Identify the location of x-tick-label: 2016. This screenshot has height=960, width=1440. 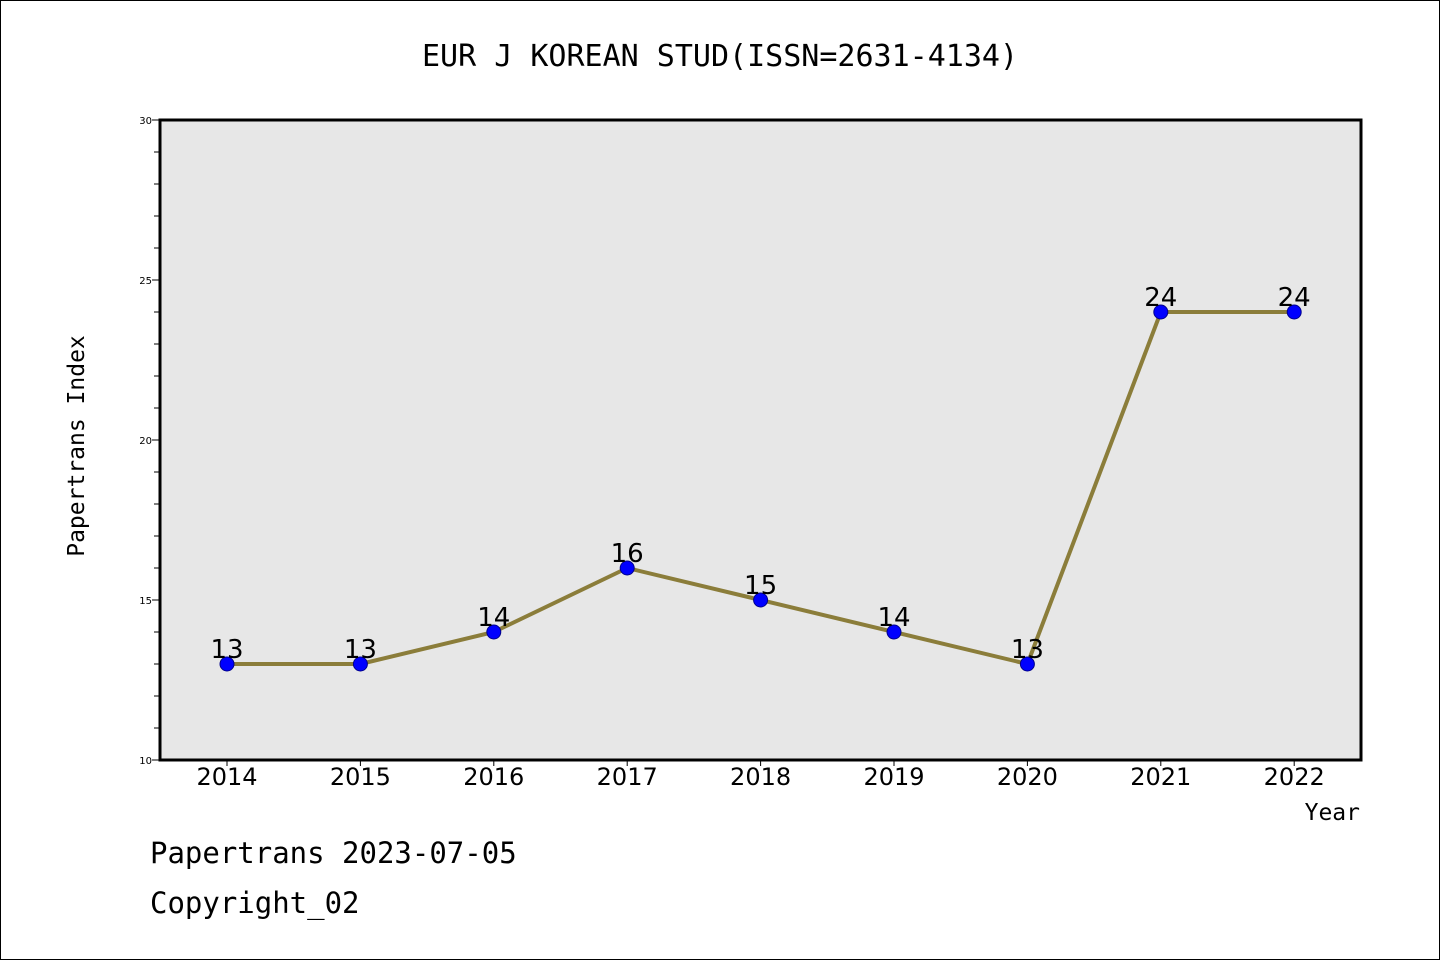
(493, 777).